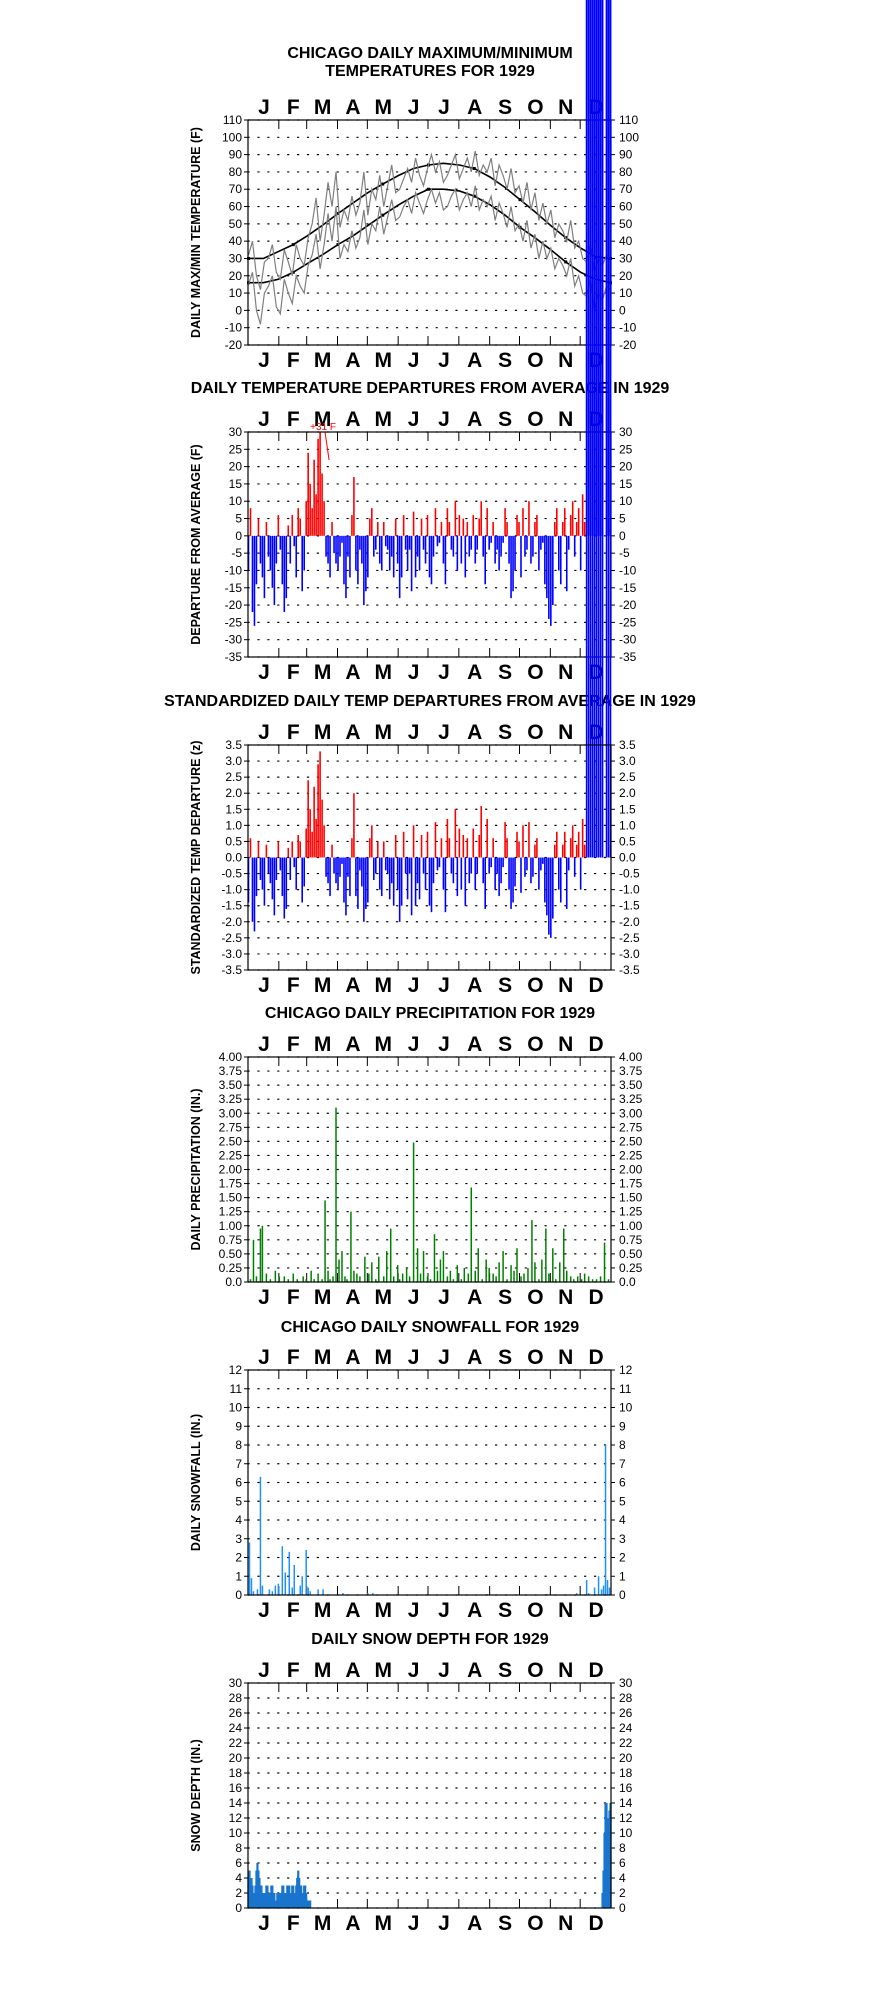 The height and width of the screenshot is (1989, 883). Describe the element at coordinates (196, 1795) in the screenshot. I see `y-axis-label: SNOW DEPTH (IN.)` at that location.